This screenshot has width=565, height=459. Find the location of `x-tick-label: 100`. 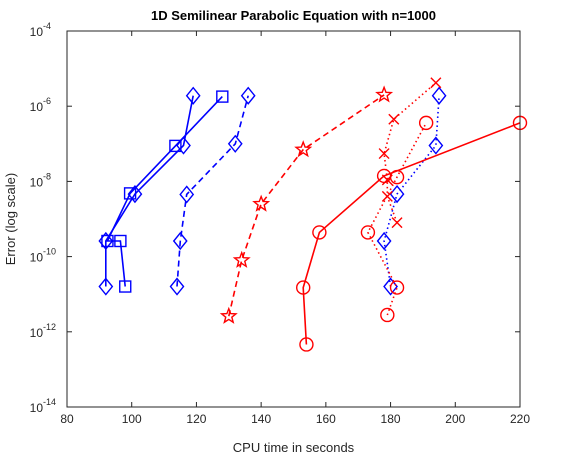

x-tick-label: 100 is located at coordinates (132, 419).